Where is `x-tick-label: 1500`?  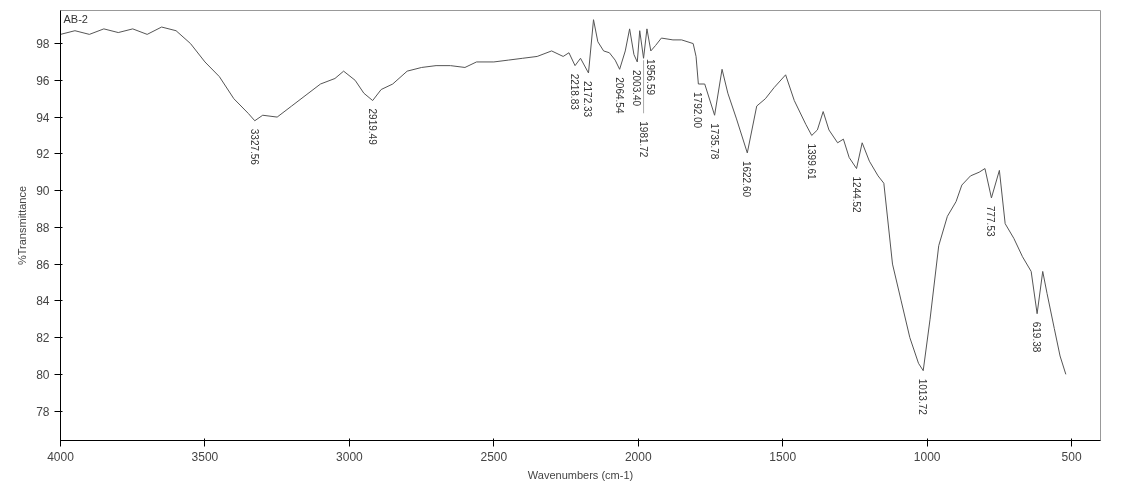
x-tick-label: 1500 is located at coordinates (783, 456).